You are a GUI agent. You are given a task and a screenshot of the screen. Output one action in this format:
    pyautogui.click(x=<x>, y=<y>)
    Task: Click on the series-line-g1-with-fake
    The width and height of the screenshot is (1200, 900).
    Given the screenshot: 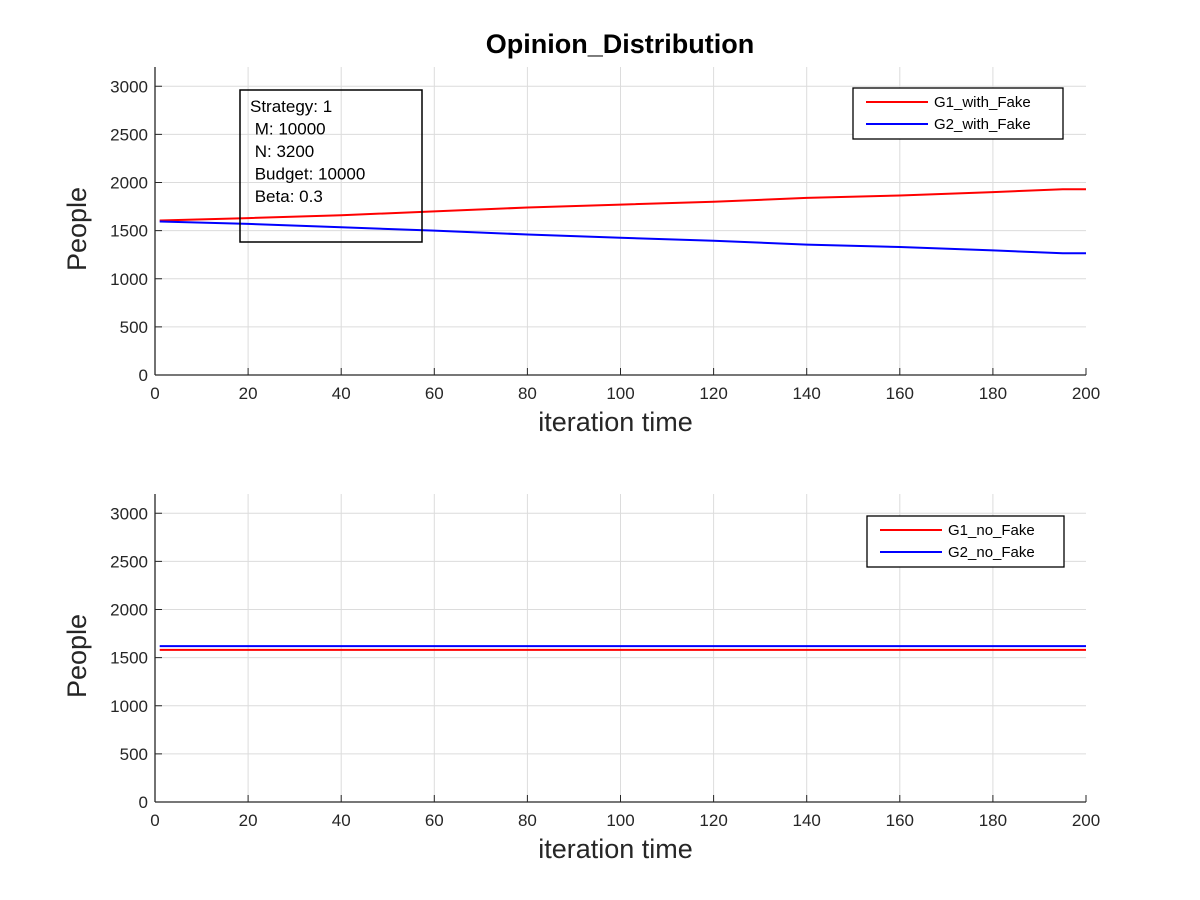 What is the action you would take?
    pyautogui.click(x=622, y=205)
    